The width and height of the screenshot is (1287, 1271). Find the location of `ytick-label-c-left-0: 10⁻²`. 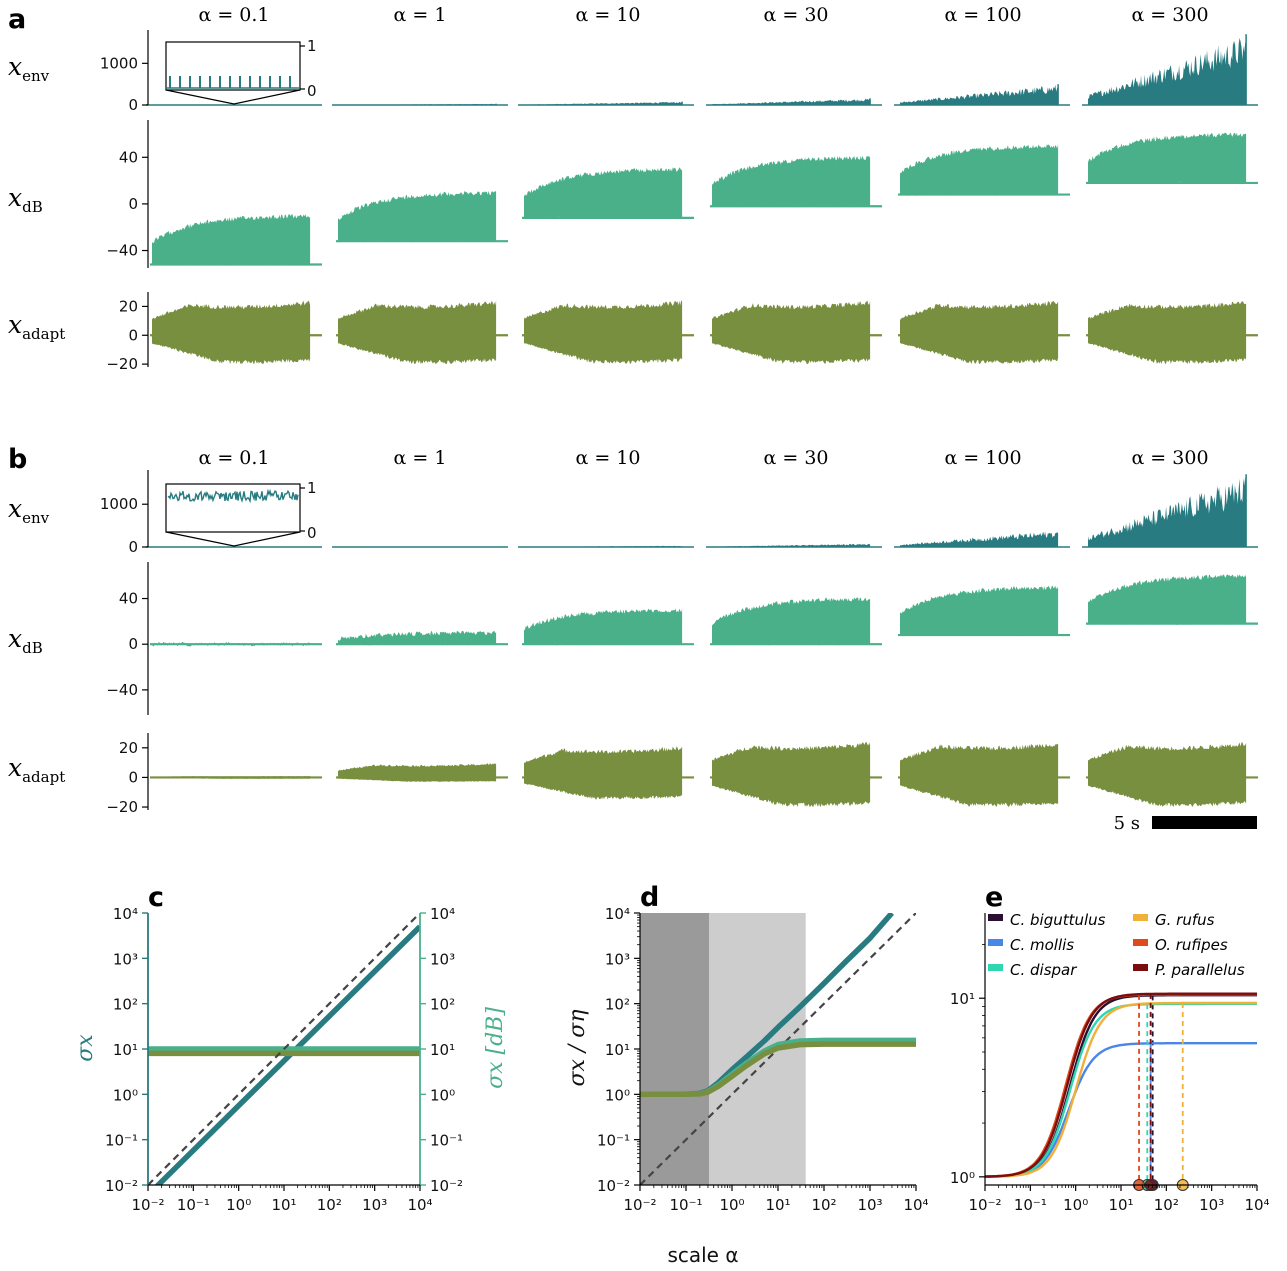

ytick-label-c-left-0: 10⁻² is located at coordinates (121, 1186).